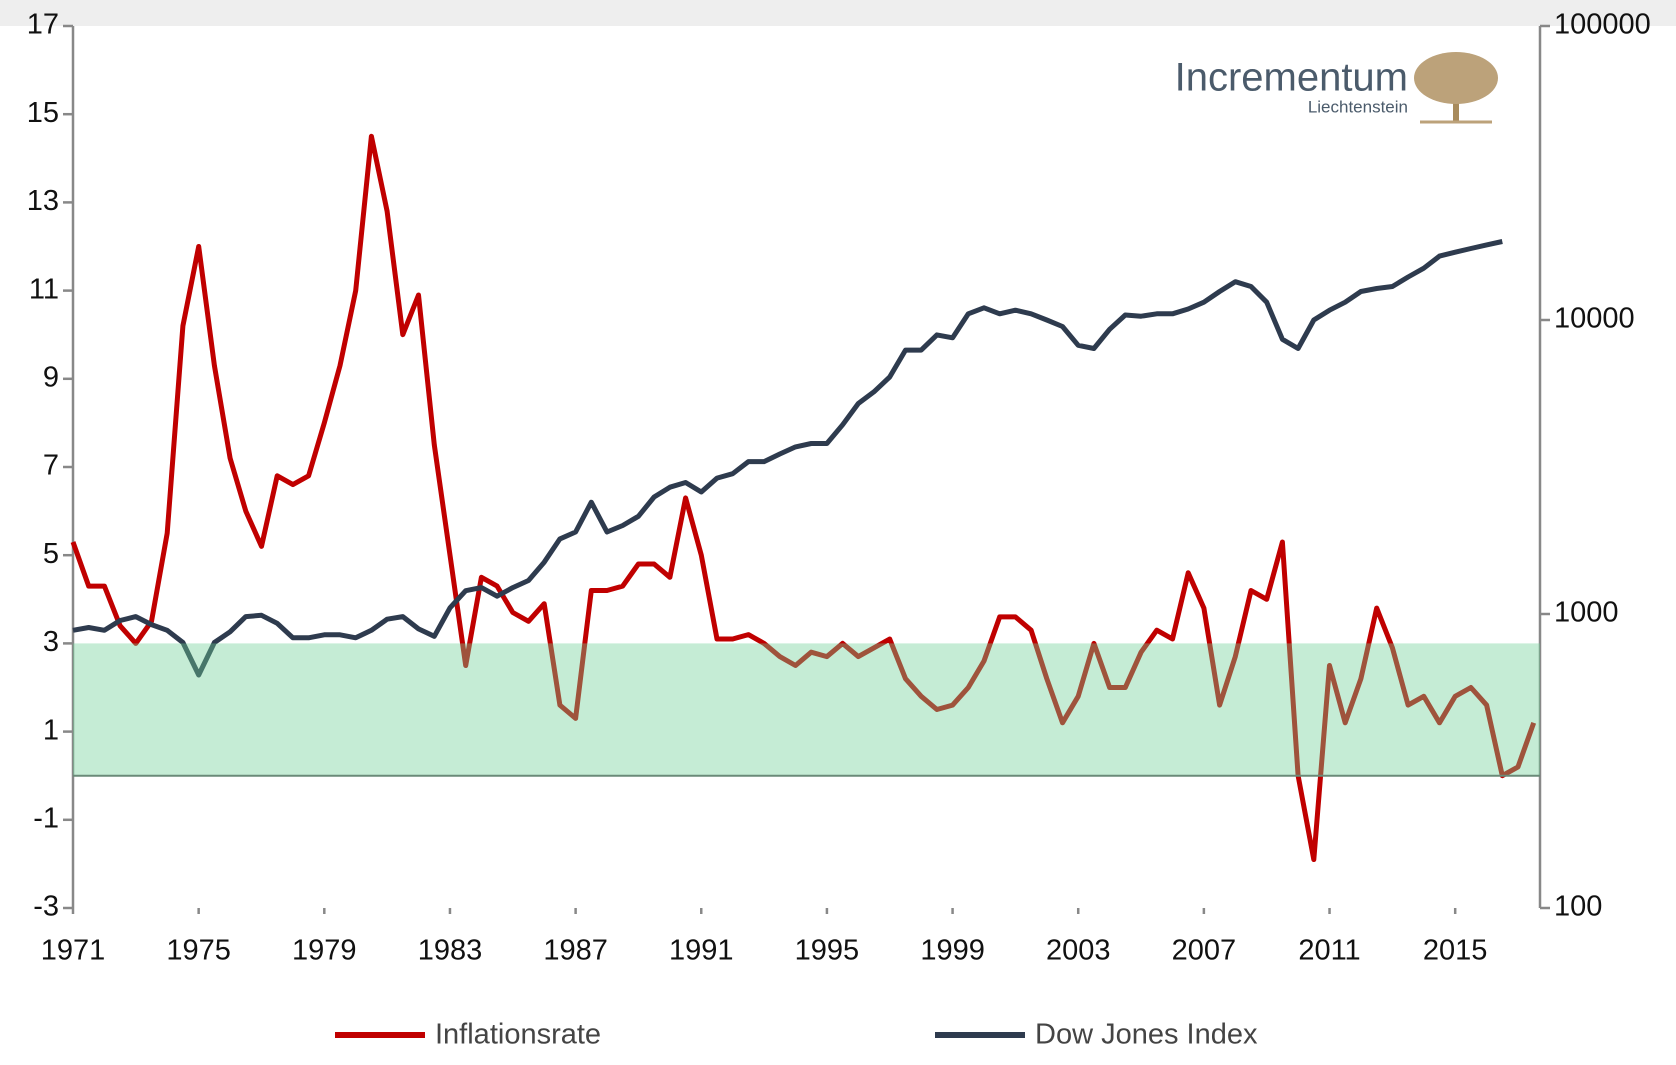 This screenshot has height=1065, width=1676. I want to click on y2-tick-label: 10000, so click(1594, 319).